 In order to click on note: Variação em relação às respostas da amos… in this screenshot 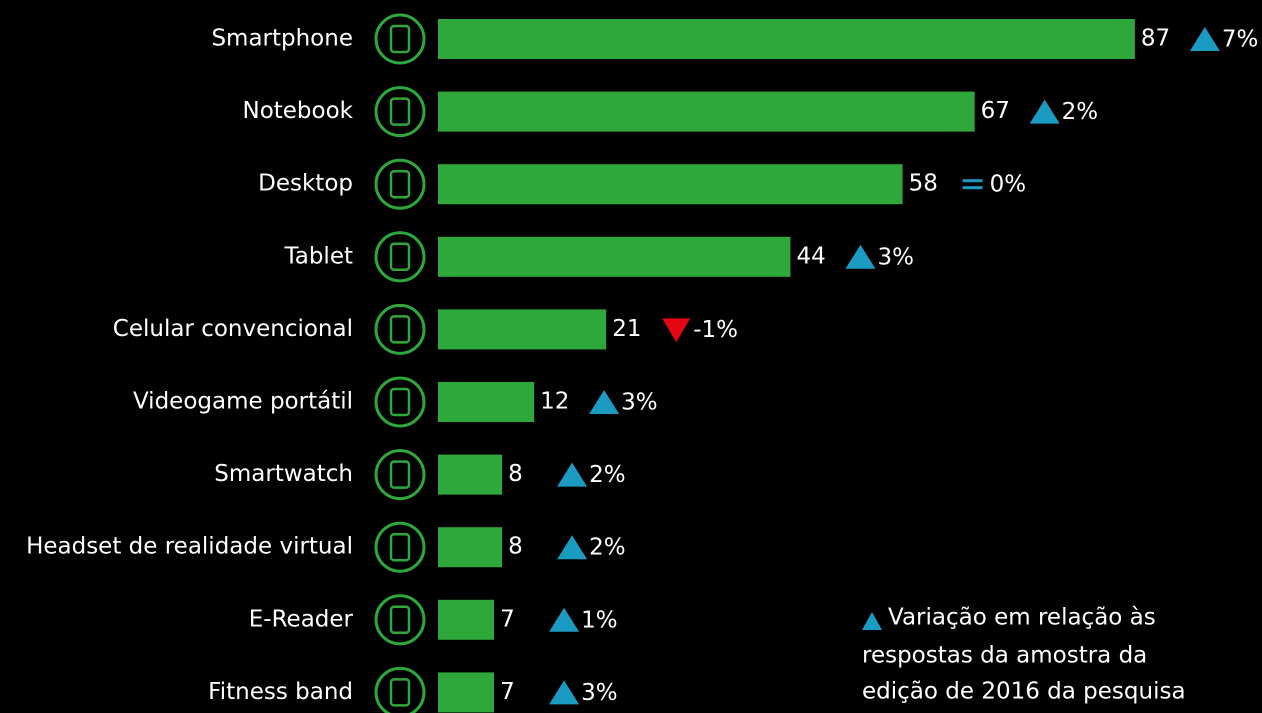, I will do `click(1024, 655)`.